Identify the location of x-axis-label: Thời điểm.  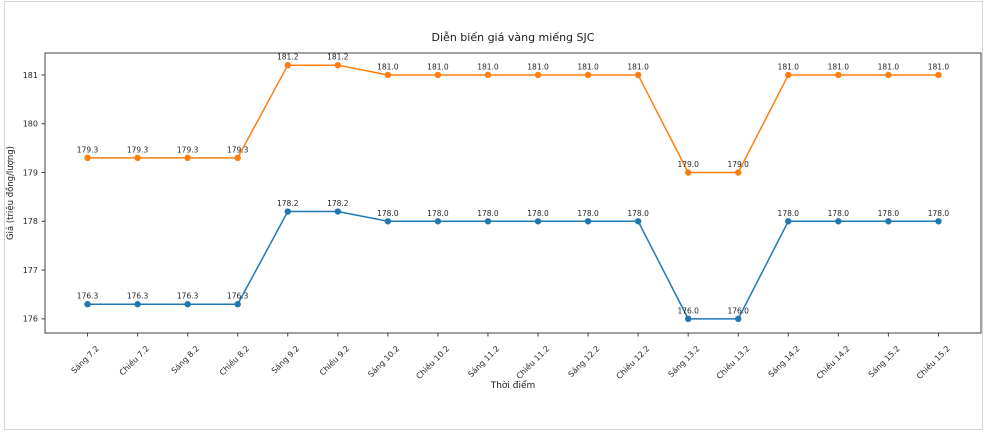
(513, 386).